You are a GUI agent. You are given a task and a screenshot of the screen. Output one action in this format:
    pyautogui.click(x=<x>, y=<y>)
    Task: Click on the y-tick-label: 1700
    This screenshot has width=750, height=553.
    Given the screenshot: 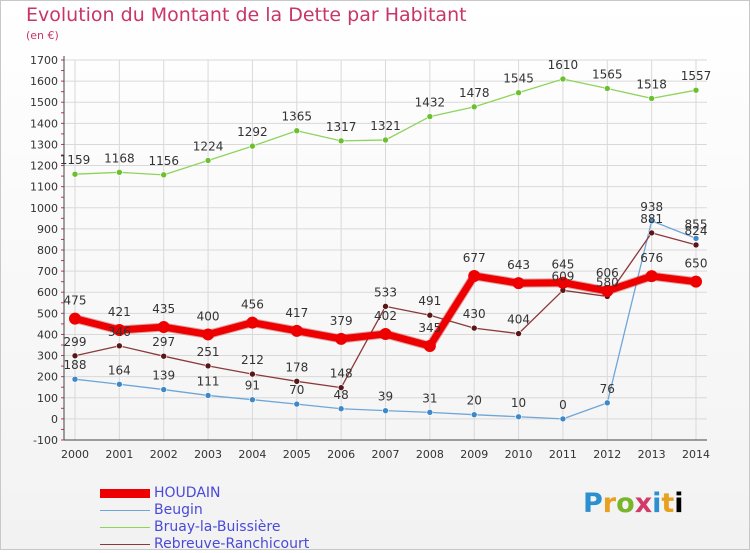 What is the action you would take?
    pyautogui.click(x=44, y=60)
    